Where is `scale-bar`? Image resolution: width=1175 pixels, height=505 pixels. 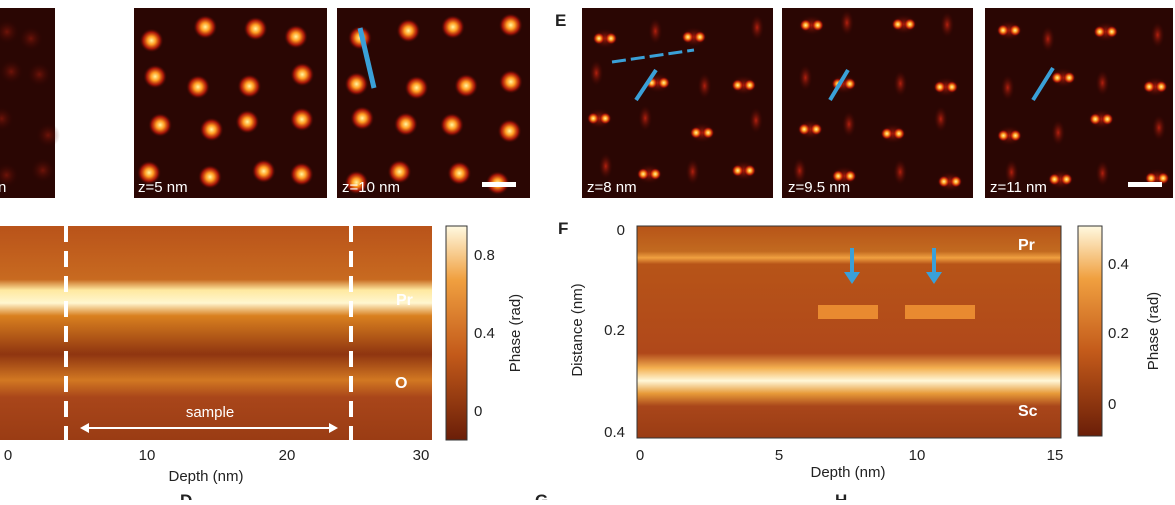 scale-bar is located at coordinates (1145, 184).